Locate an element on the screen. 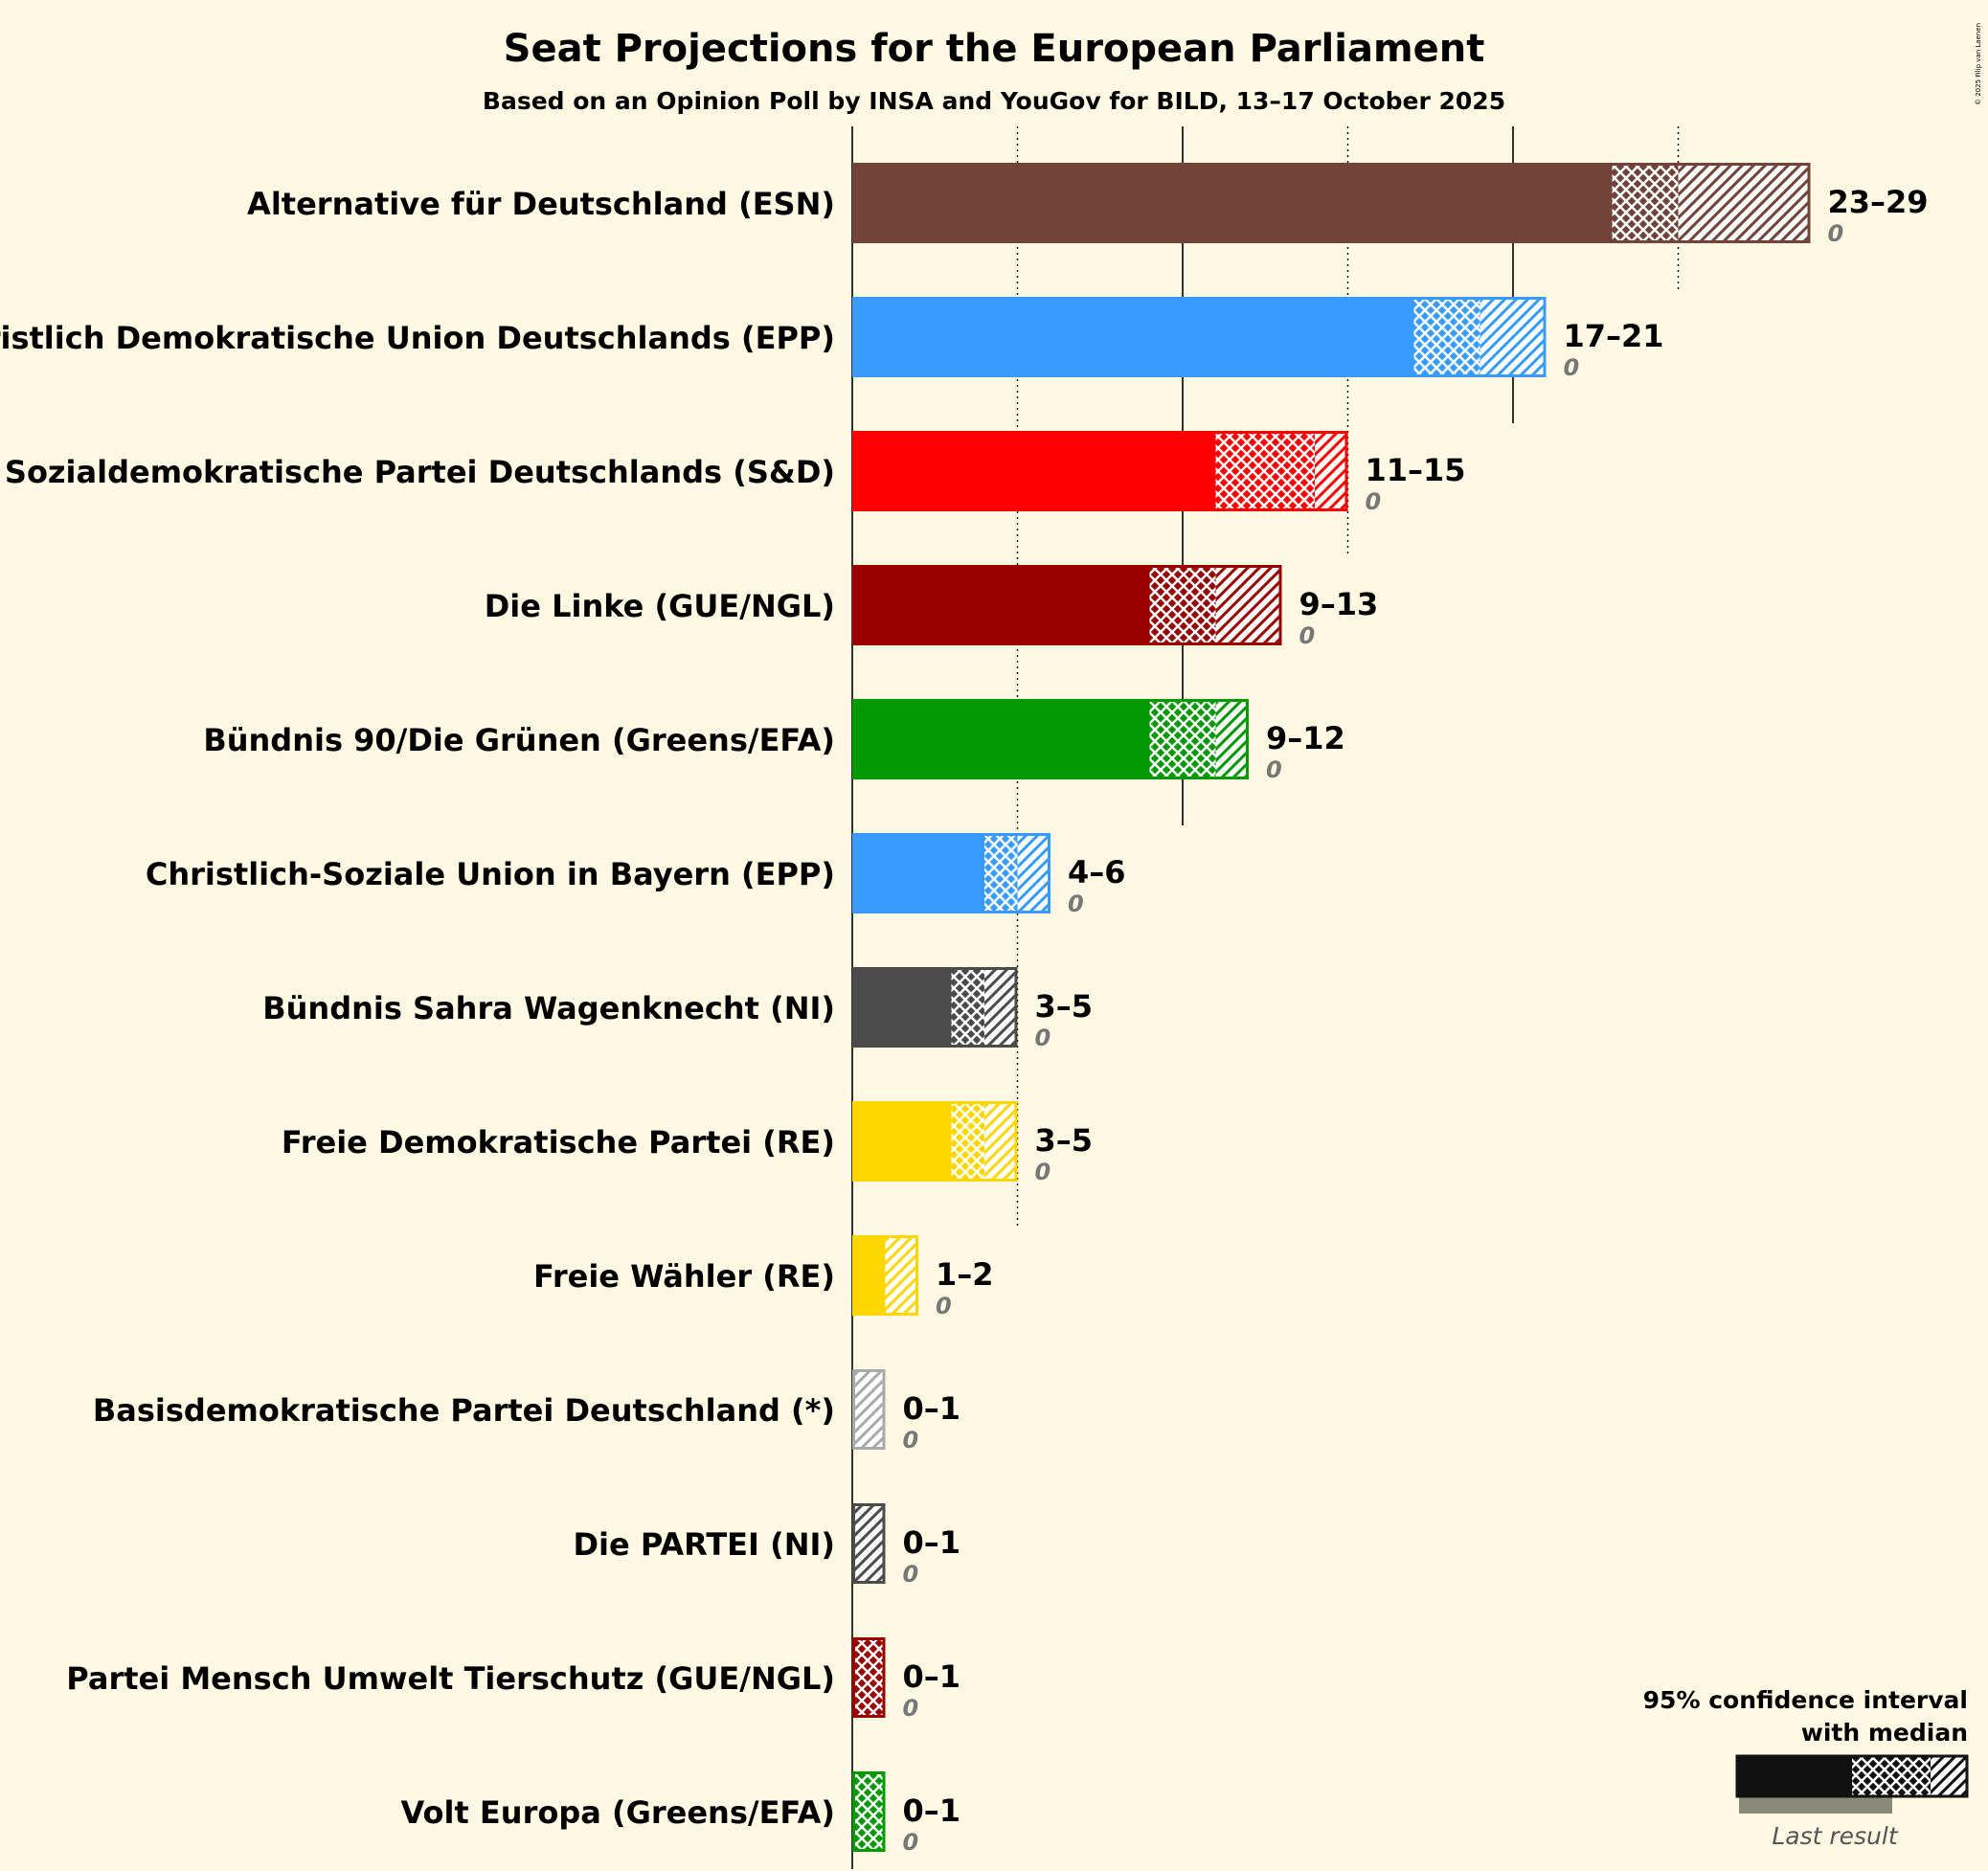 The width and height of the screenshot is (1988, 1871). range-label: 23–29 is located at coordinates (1878, 202).